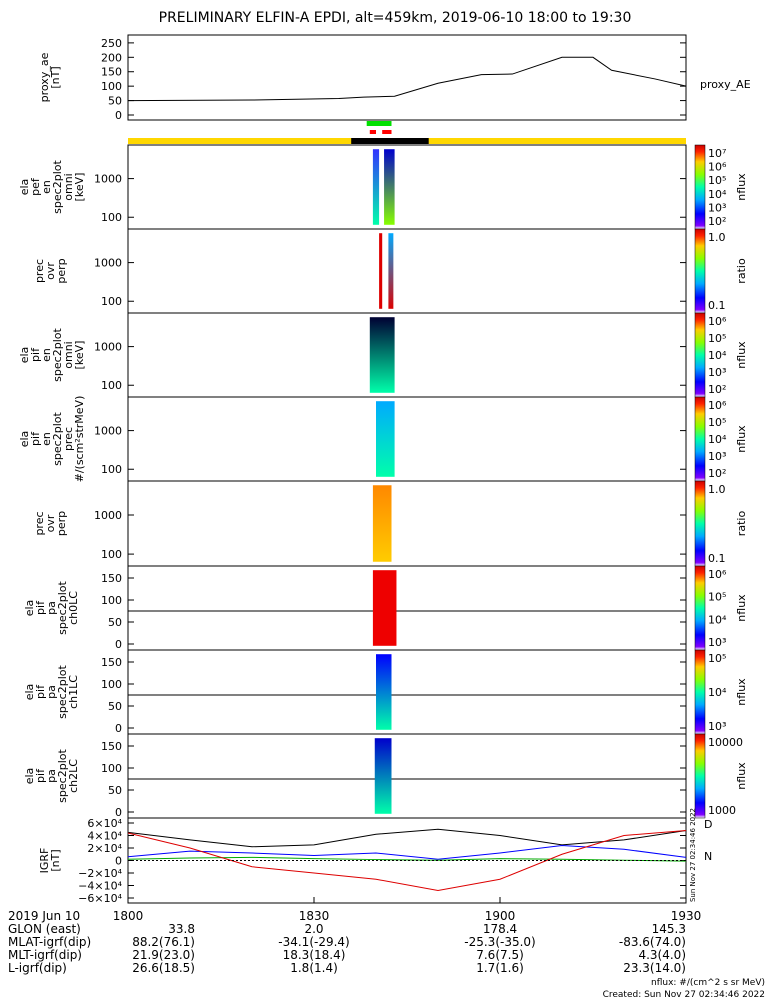  What do you see at coordinates (499, 942) in the screenshot?
I see `axis-row-value: -25.3(-35.0)` at bounding box center [499, 942].